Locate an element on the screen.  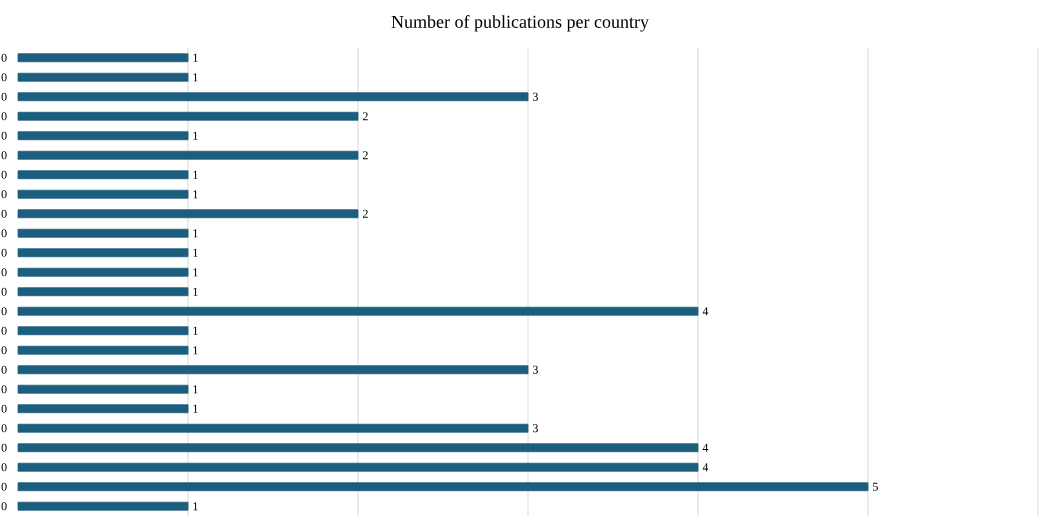
chart-title: Number of publications per country is located at coordinates (520, 23).